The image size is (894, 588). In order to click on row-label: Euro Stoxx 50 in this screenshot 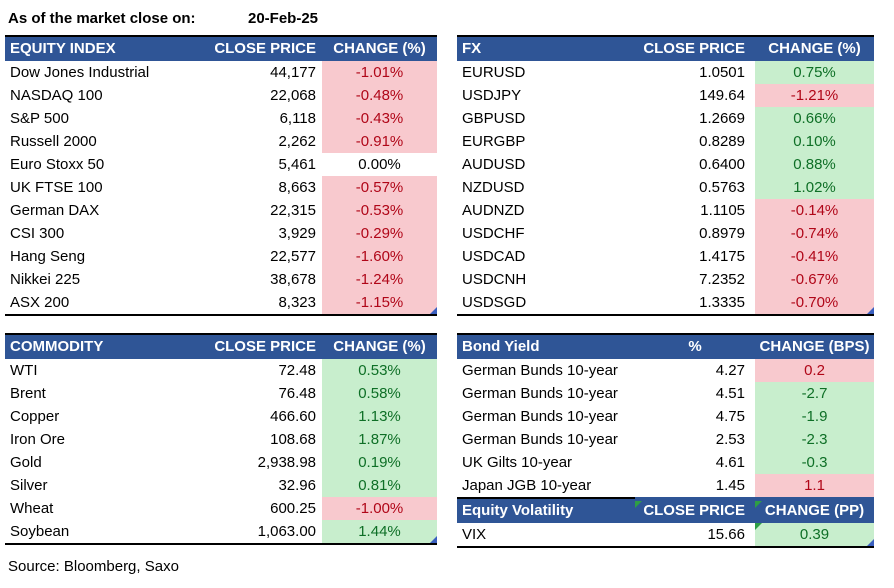, I will do `click(57, 164)`.